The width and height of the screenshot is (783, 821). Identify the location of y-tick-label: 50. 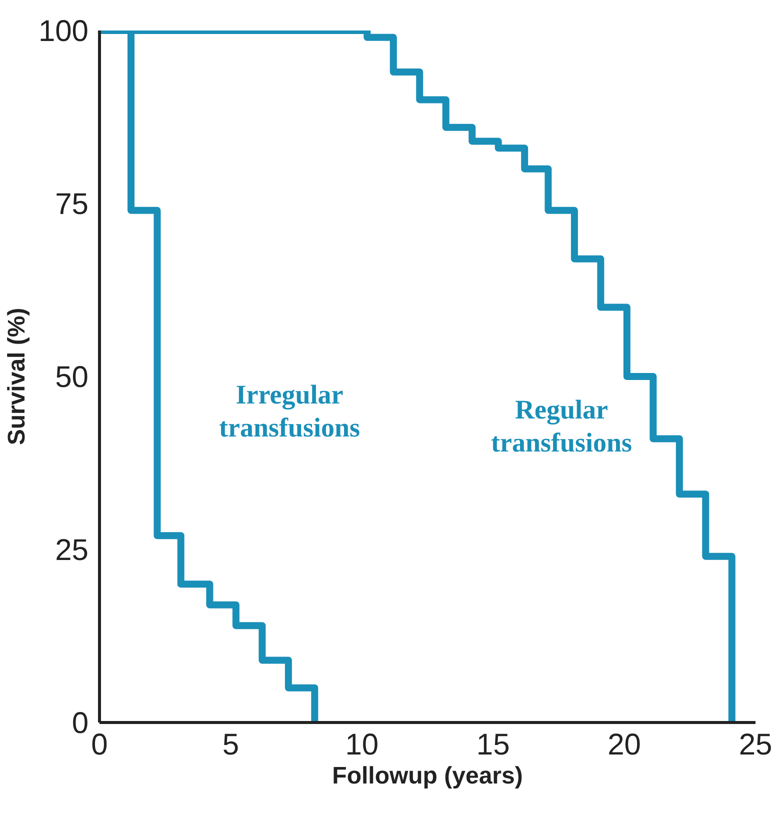
(72, 377).